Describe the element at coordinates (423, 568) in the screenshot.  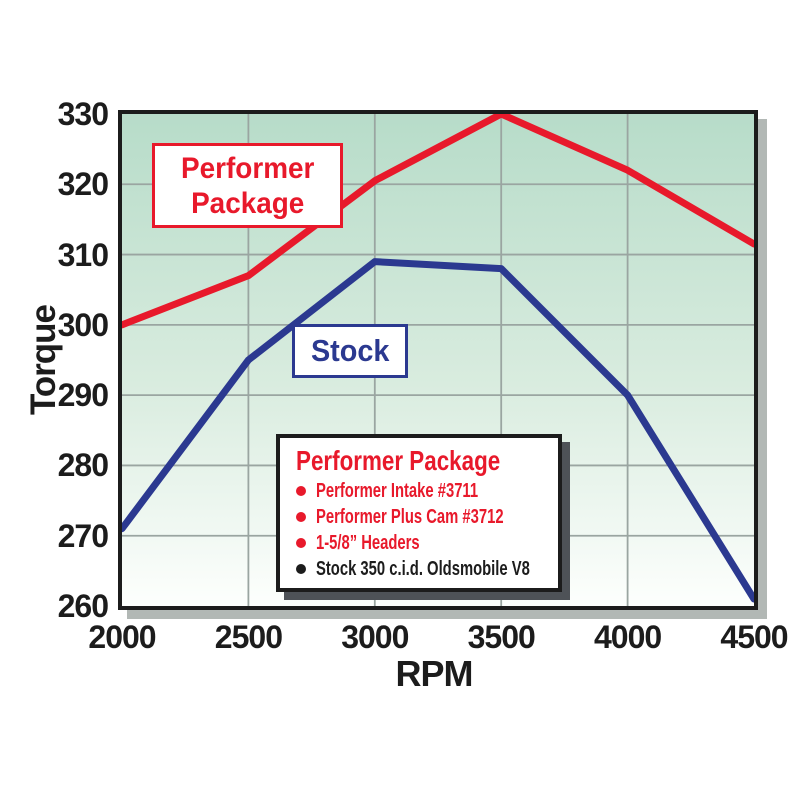
I see `legend-item-text: Stock 350 c.i.d. Oldsmobile V8` at that location.